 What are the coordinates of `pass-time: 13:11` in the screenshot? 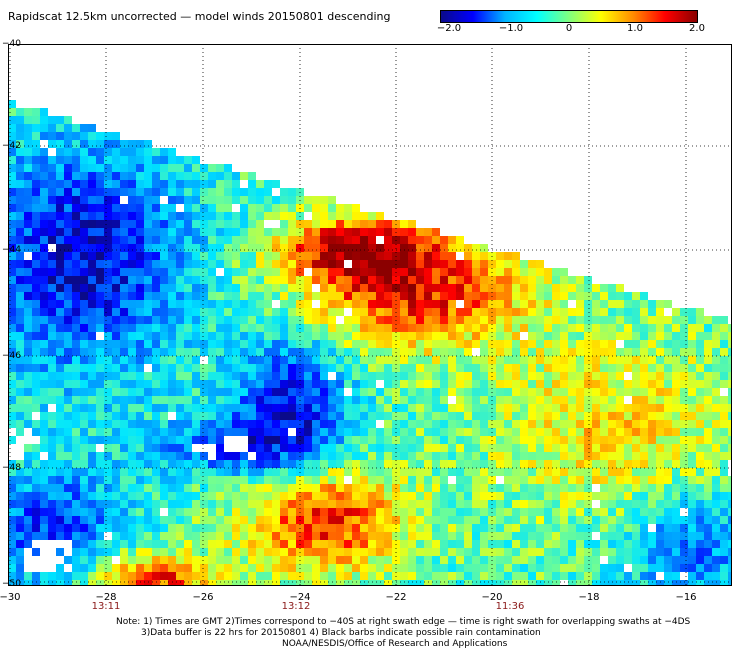 It's located at (106, 606).